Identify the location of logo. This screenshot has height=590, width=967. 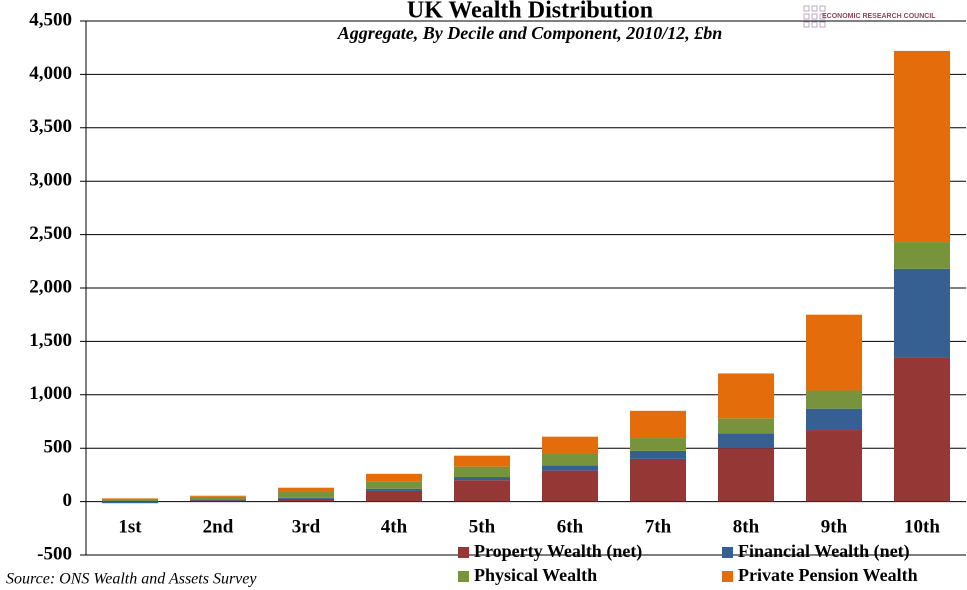
(814, 16).